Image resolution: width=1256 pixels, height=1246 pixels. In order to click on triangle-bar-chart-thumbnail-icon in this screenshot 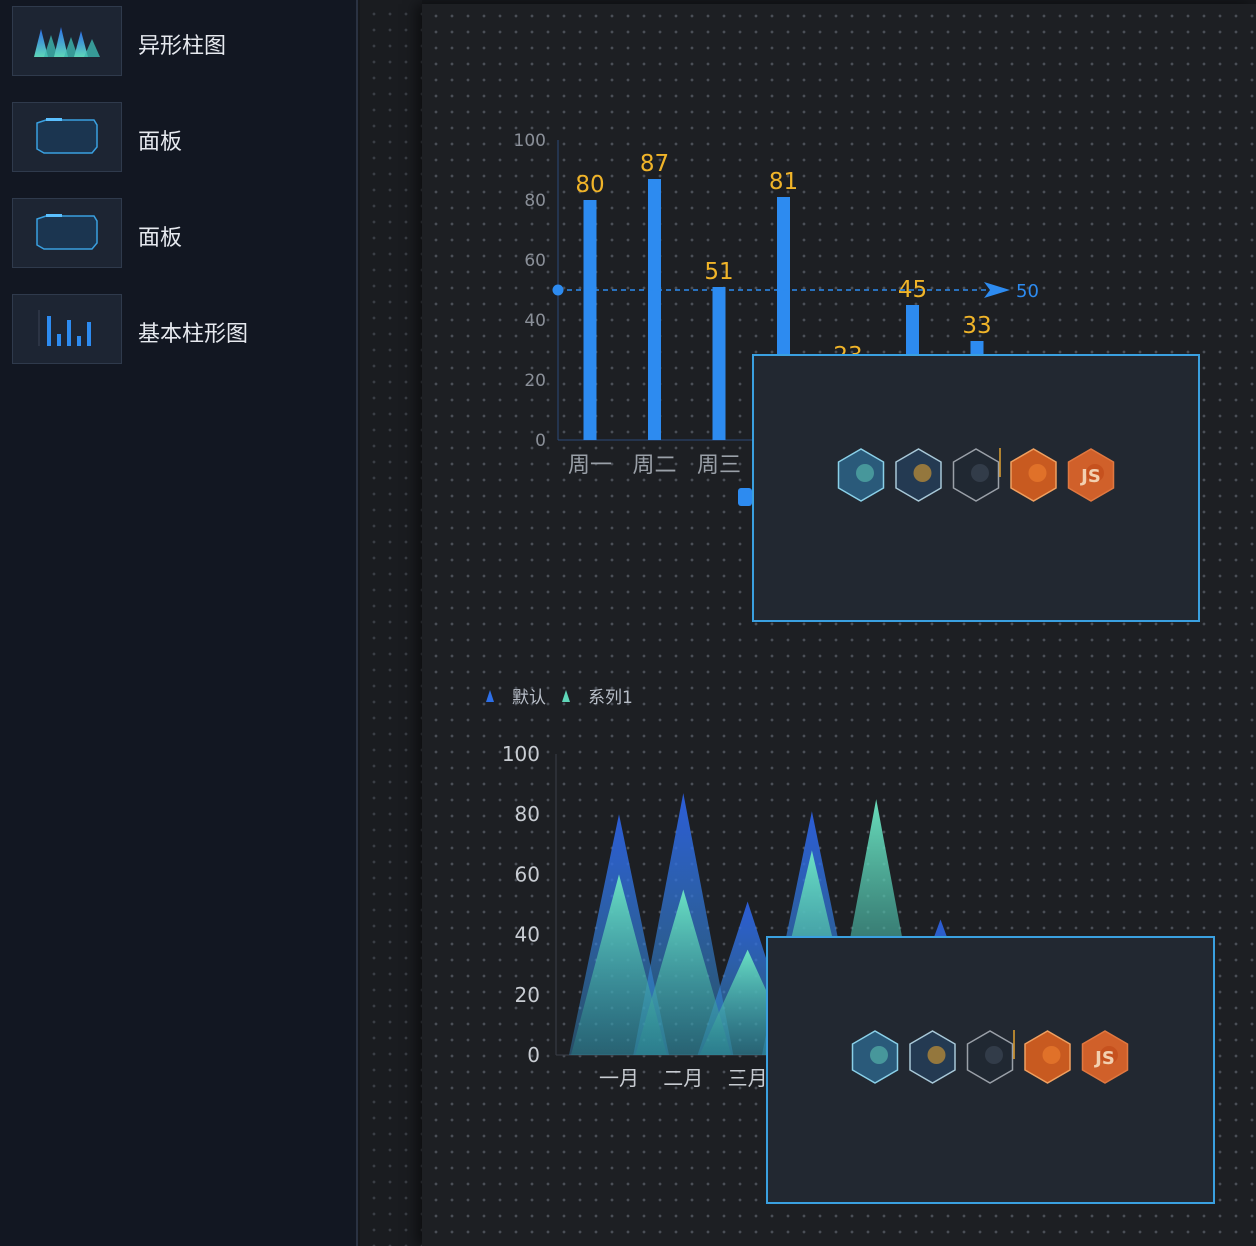, I will do `click(67, 41)`.